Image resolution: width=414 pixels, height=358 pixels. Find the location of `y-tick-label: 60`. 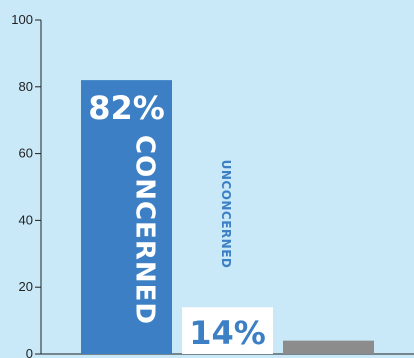

y-tick-label: 60 is located at coordinates (26, 153).